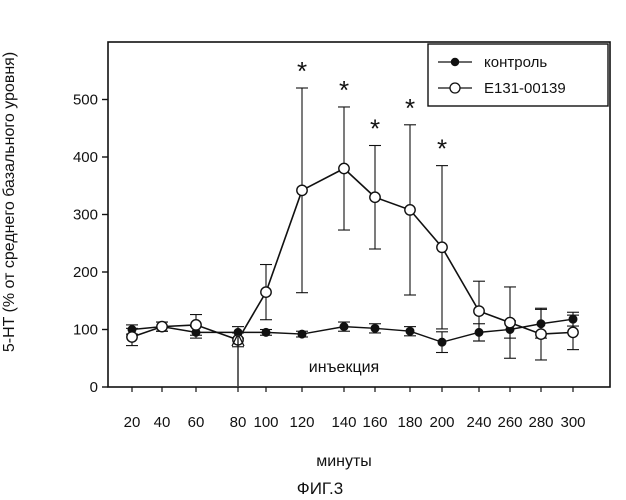  I want to click on x-tick-label: 80, so click(238, 422).